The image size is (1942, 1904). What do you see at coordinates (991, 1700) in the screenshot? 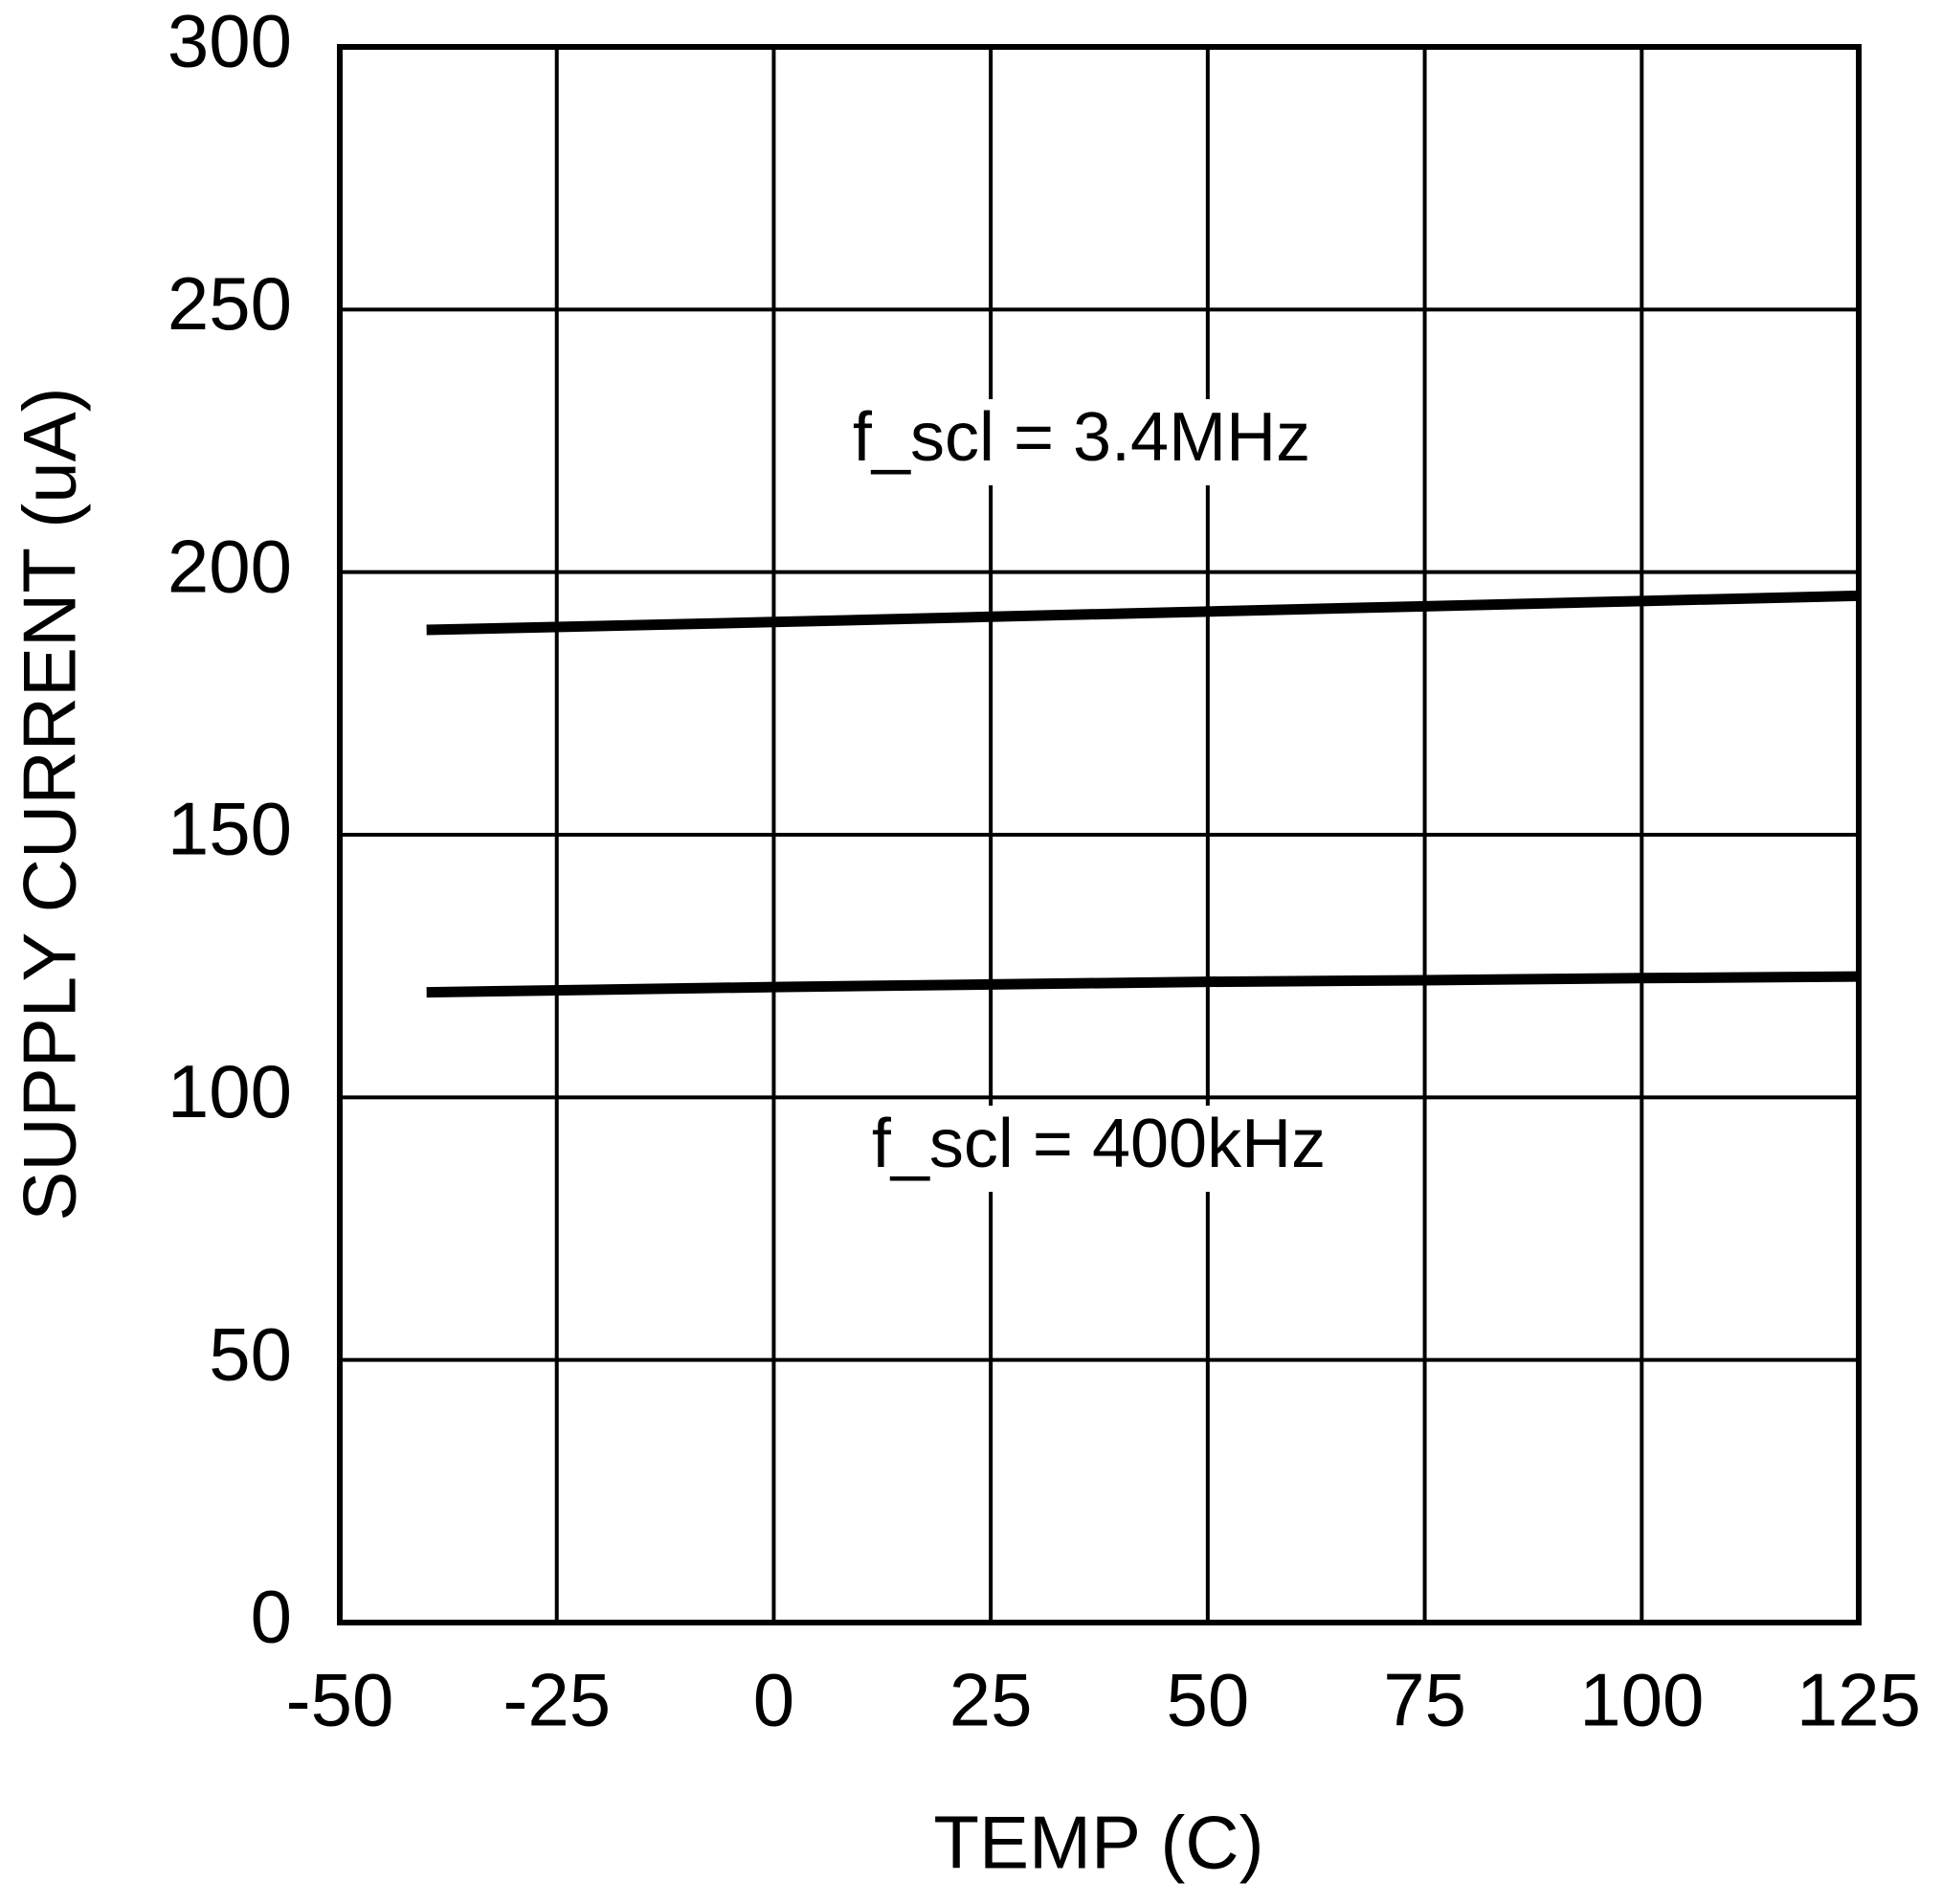
I see `x-tick-label: 25` at bounding box center [991, 1700].